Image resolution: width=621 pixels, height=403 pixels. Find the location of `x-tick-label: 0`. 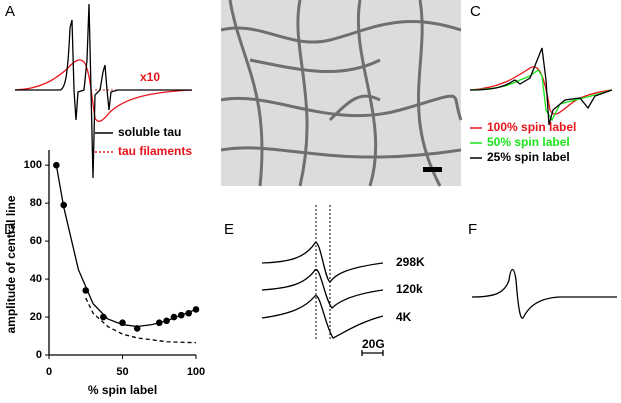

x-tick-label: 0 is located at coordinates (49, 372).